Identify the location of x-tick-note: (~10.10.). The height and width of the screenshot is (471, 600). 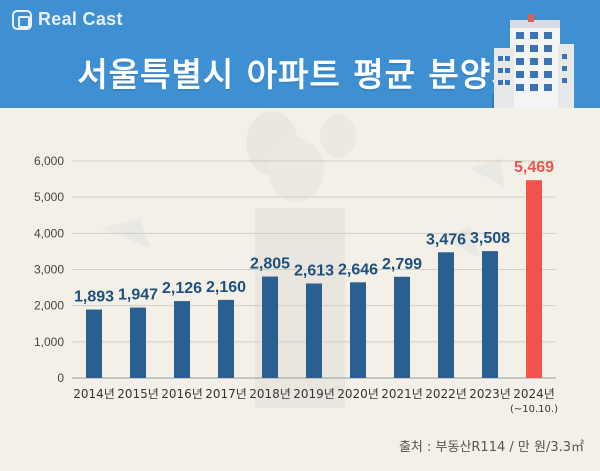
(534, 409).